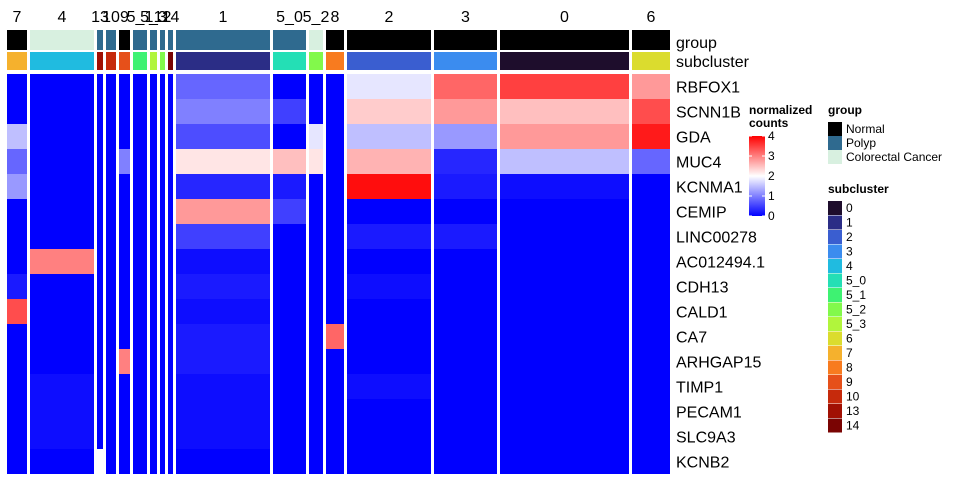 This screenshot has width=960, height=480. What do you see at coordinates (338, 50) in the screenshot?
I see `annotation-bars` at bounding box center [338, 50].